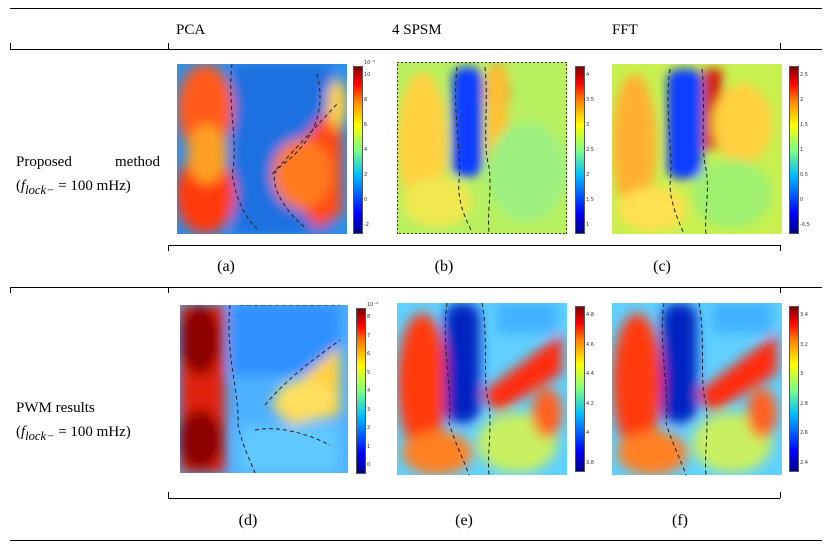 The height and width of the screenshot is (547, 832). Describe the element at coordinates (590, 463) in the screenshot. I see `colorbar-tick-label: 3.8` at that location.